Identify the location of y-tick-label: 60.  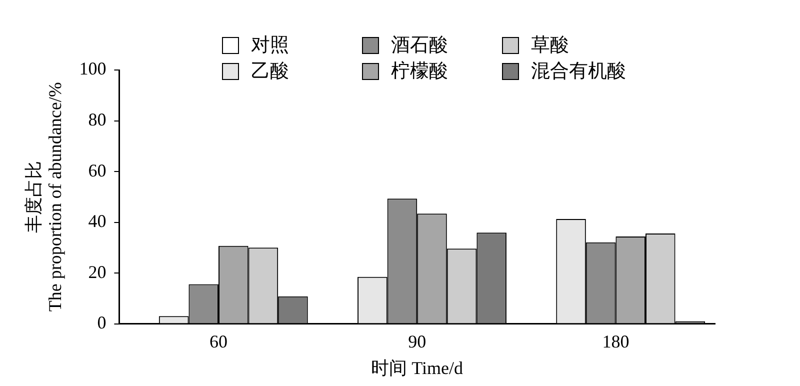
(97, 170).